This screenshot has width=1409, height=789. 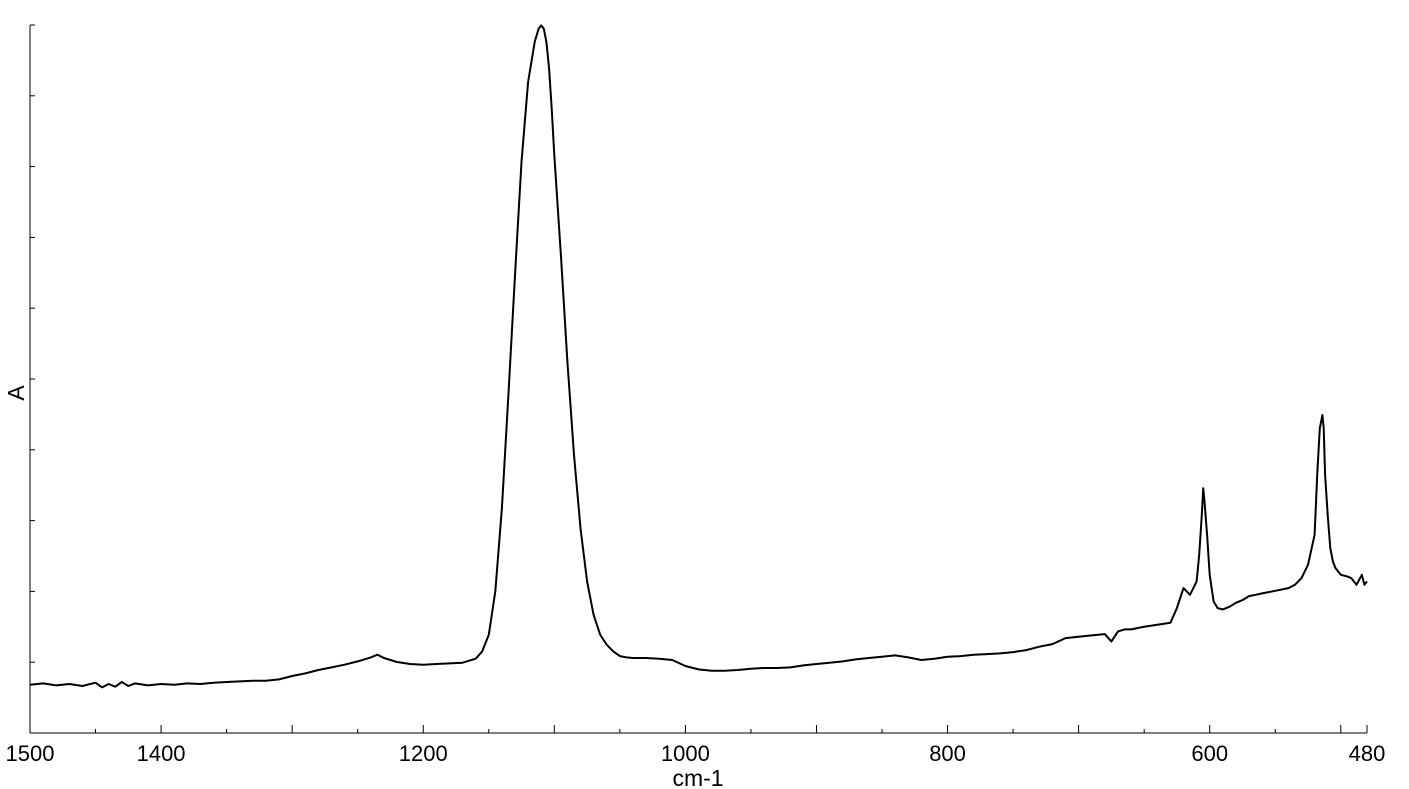 What do you see at coordinates (1367, 753) in the screenshot?
I see `x-tick-label: 480` at bounding box center [1367, 753].